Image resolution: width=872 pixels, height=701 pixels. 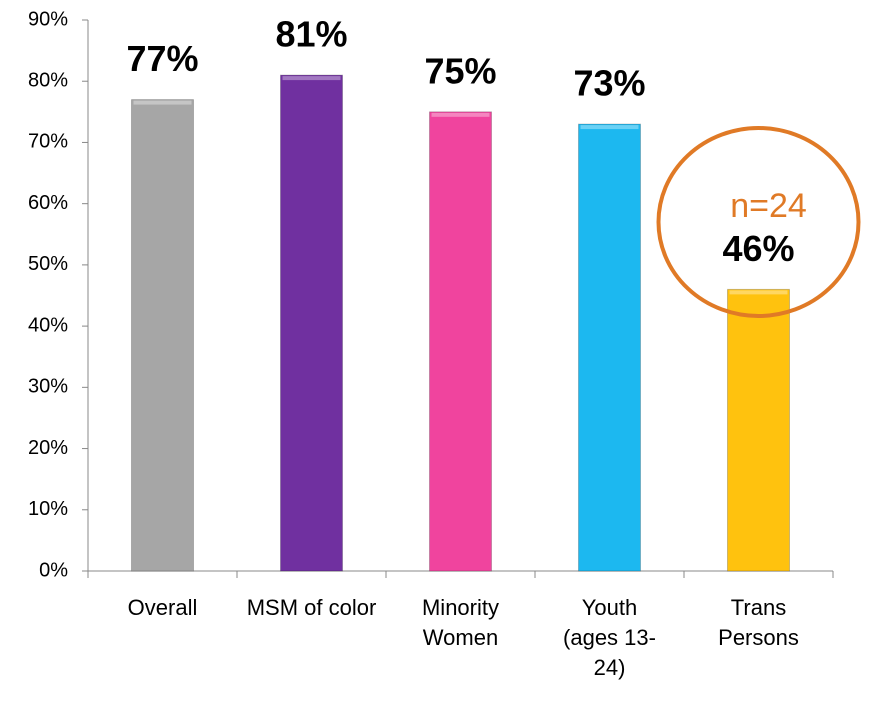 I want to click on y-tick-label: 20%, so click(x=48, y=448).